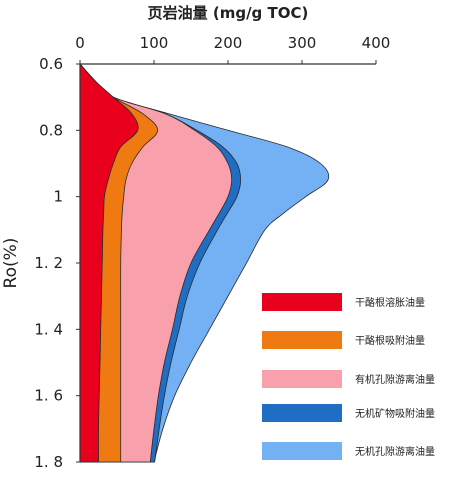  Describe the element at coordinates (228, 43) in the screenshot. I see `x-tick-label: 200` at that location.